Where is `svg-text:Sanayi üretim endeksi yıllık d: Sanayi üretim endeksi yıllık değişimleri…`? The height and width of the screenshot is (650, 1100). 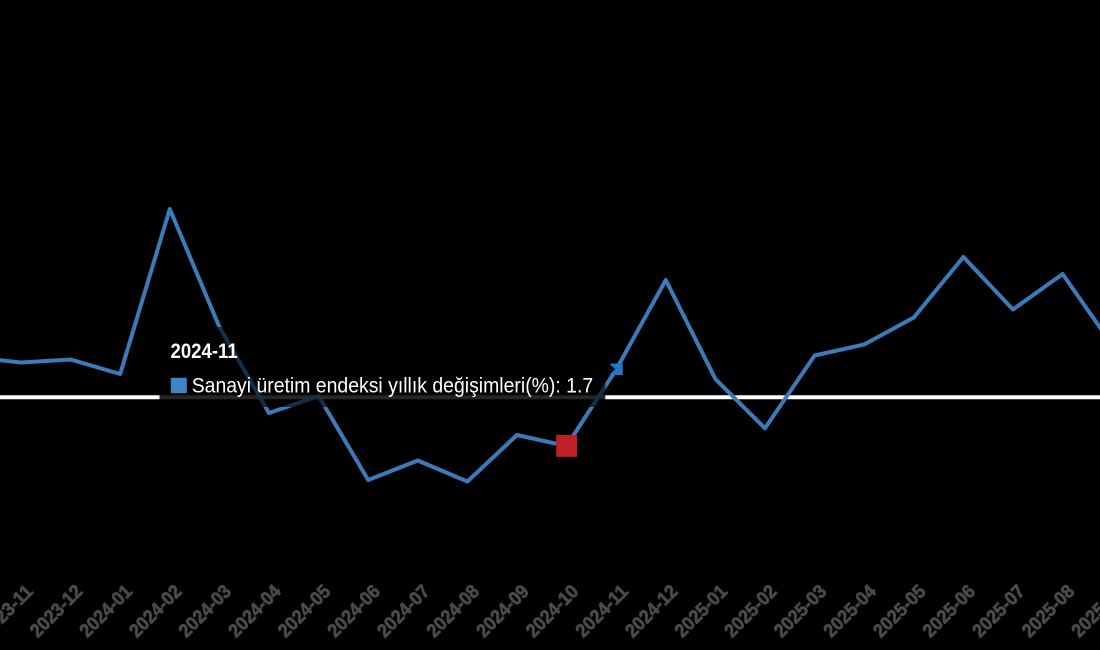
svg-text:Sanayi üretim endeksi yıllık d: Sanayi üretim endeksi yıllık değişimleri… is located at coordinates (393, 386).